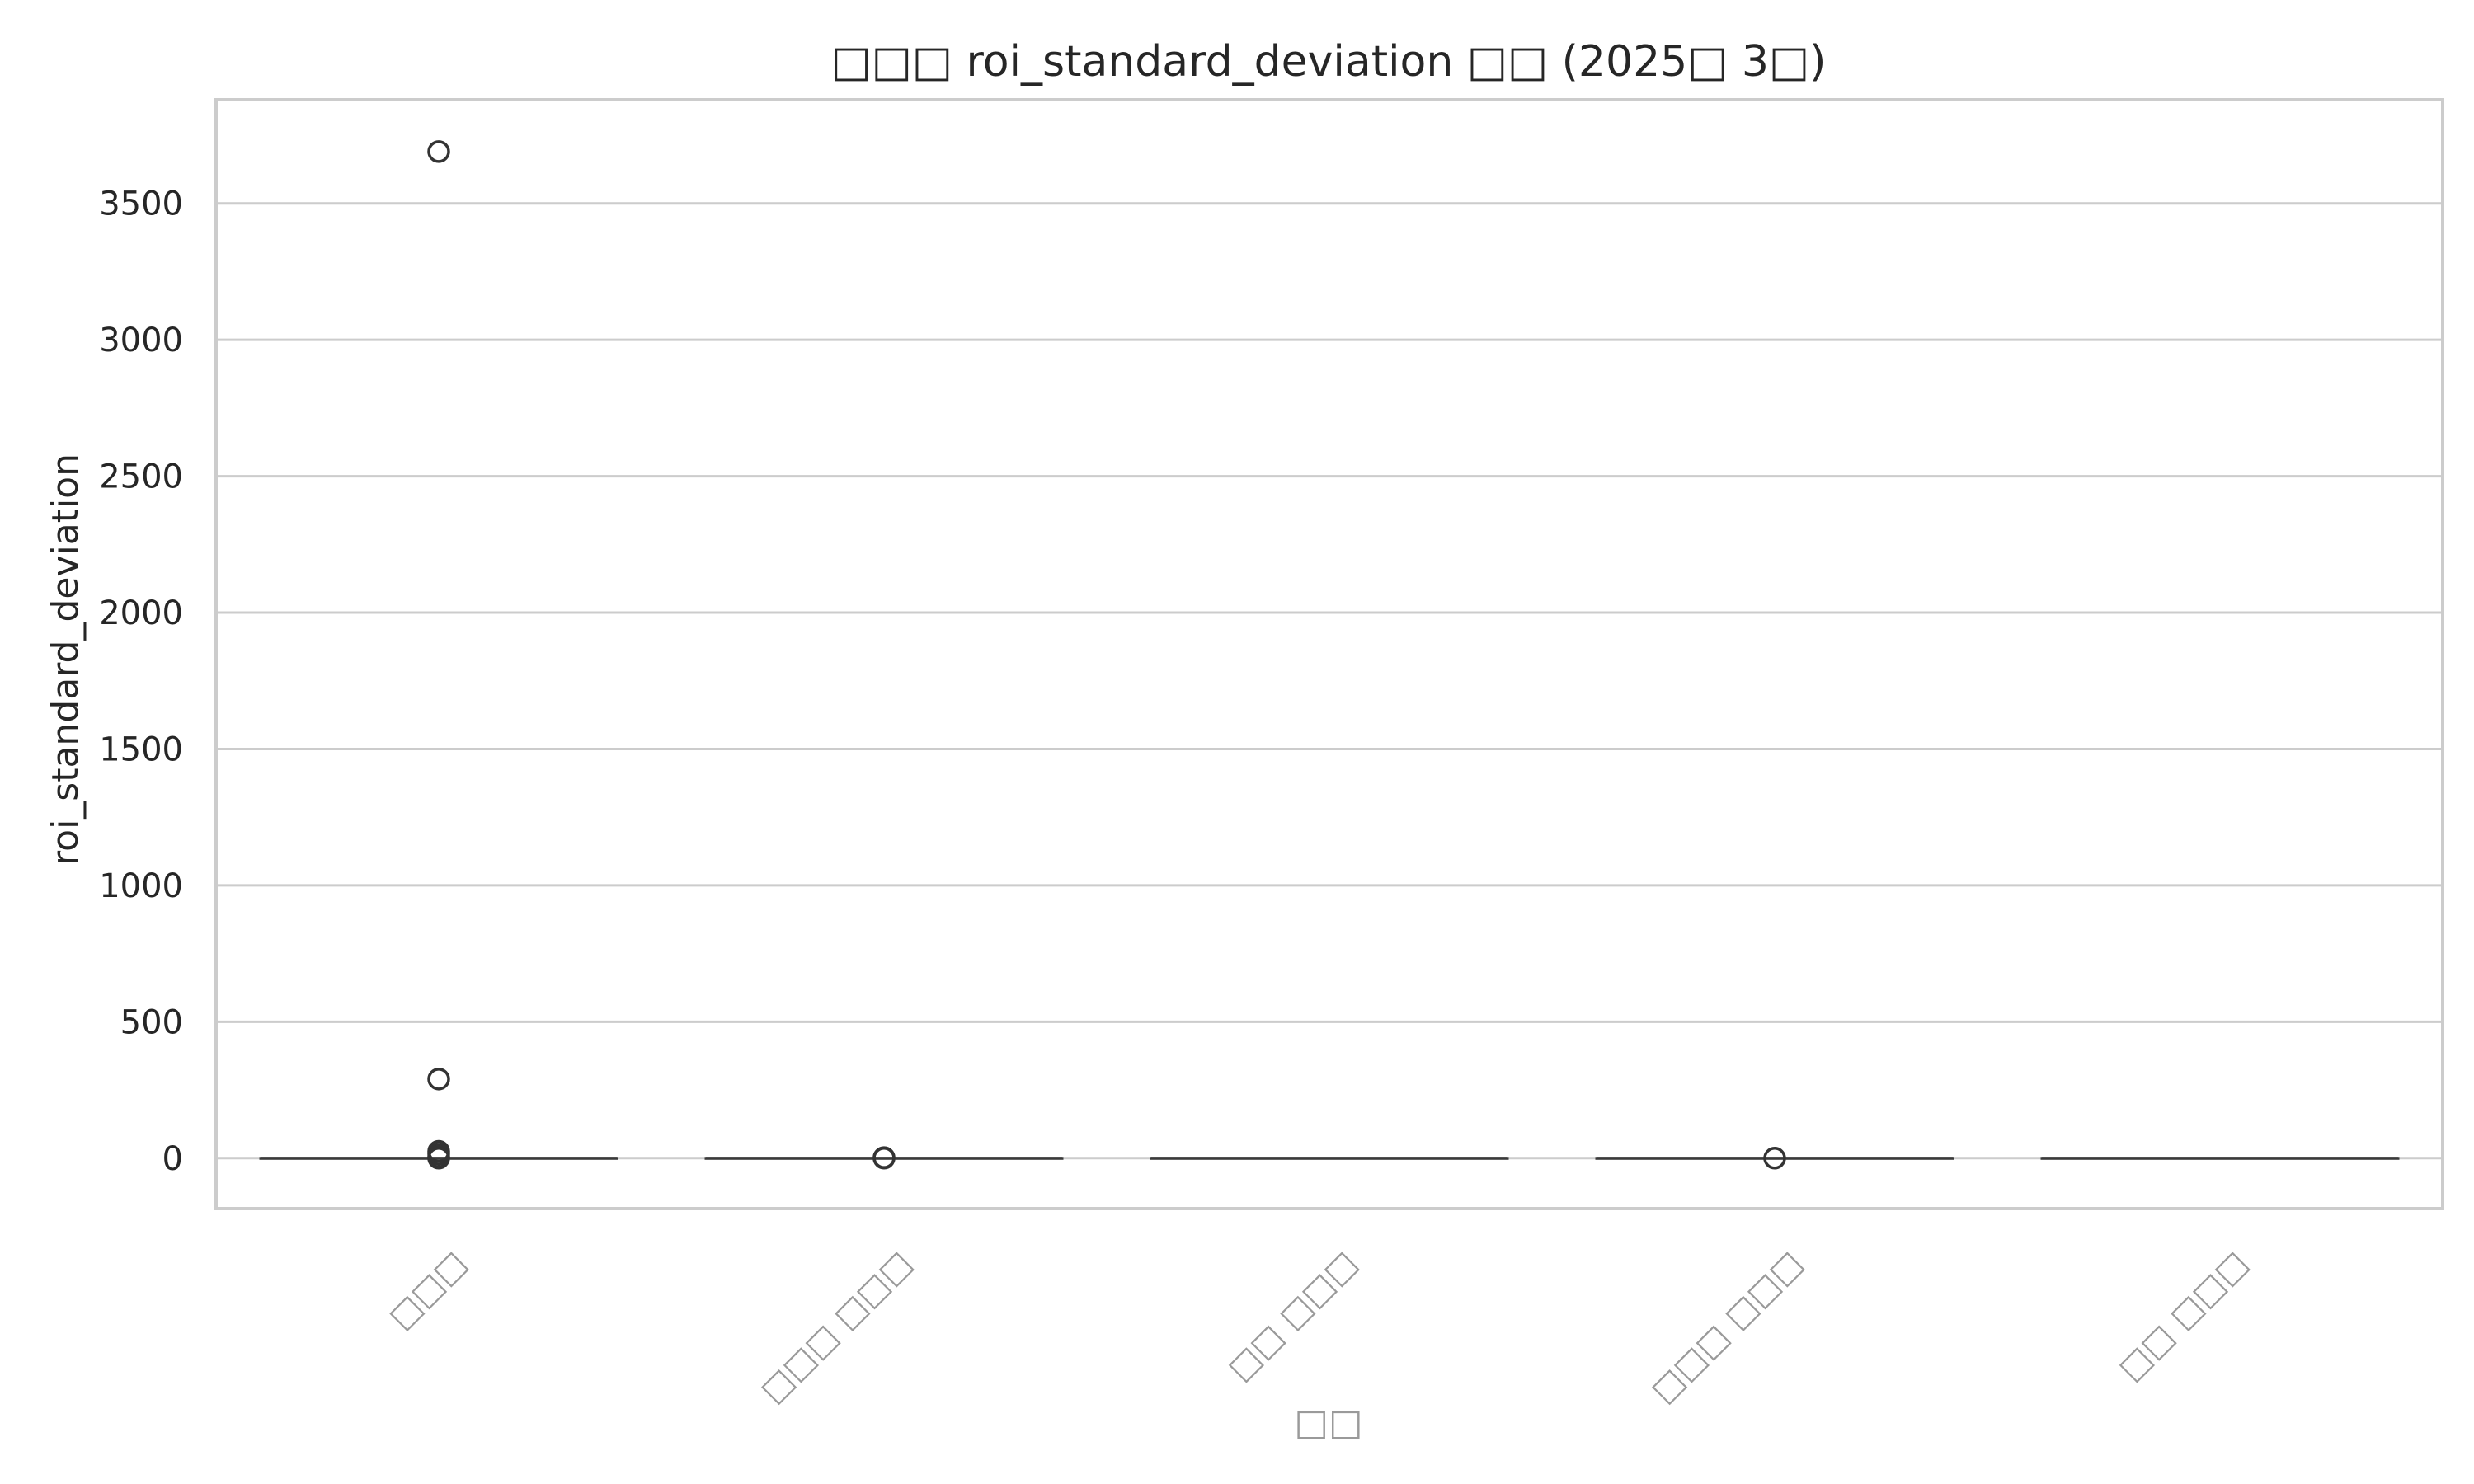  What do you see at coordinates (151, 1022) in the screenshot?
I see `y-tick-label: 500` at bounding box center [151, 1022].